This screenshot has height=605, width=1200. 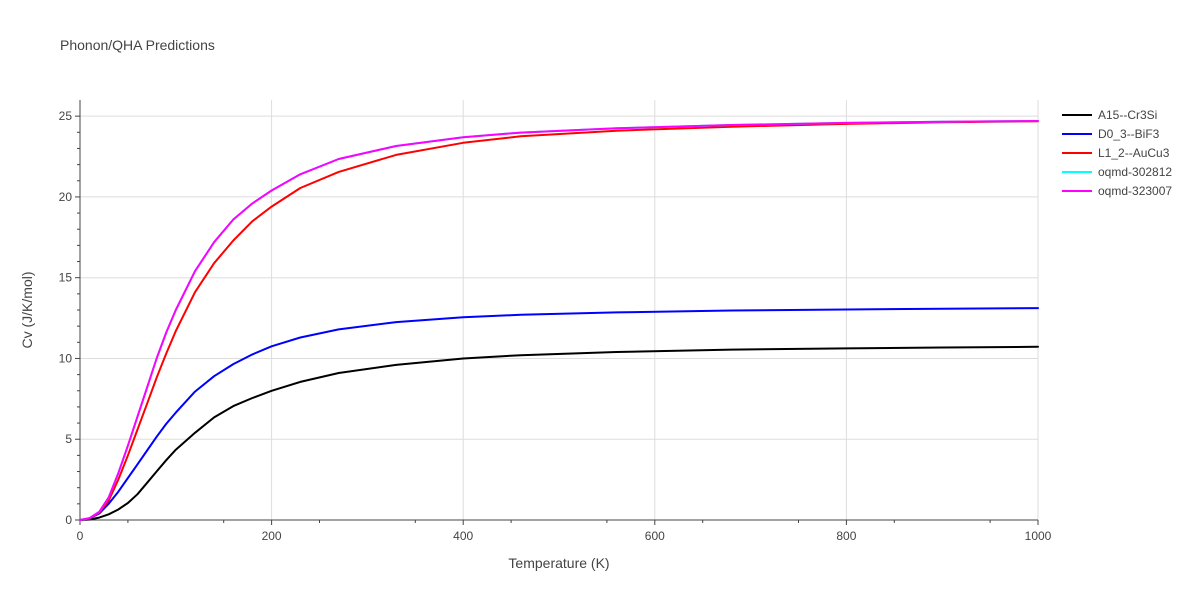 What do you see at coordinates (1129, 134) in the screenshot?
I see `legend-label: D0_3--BiF3` at bounding box center [1129, 134].